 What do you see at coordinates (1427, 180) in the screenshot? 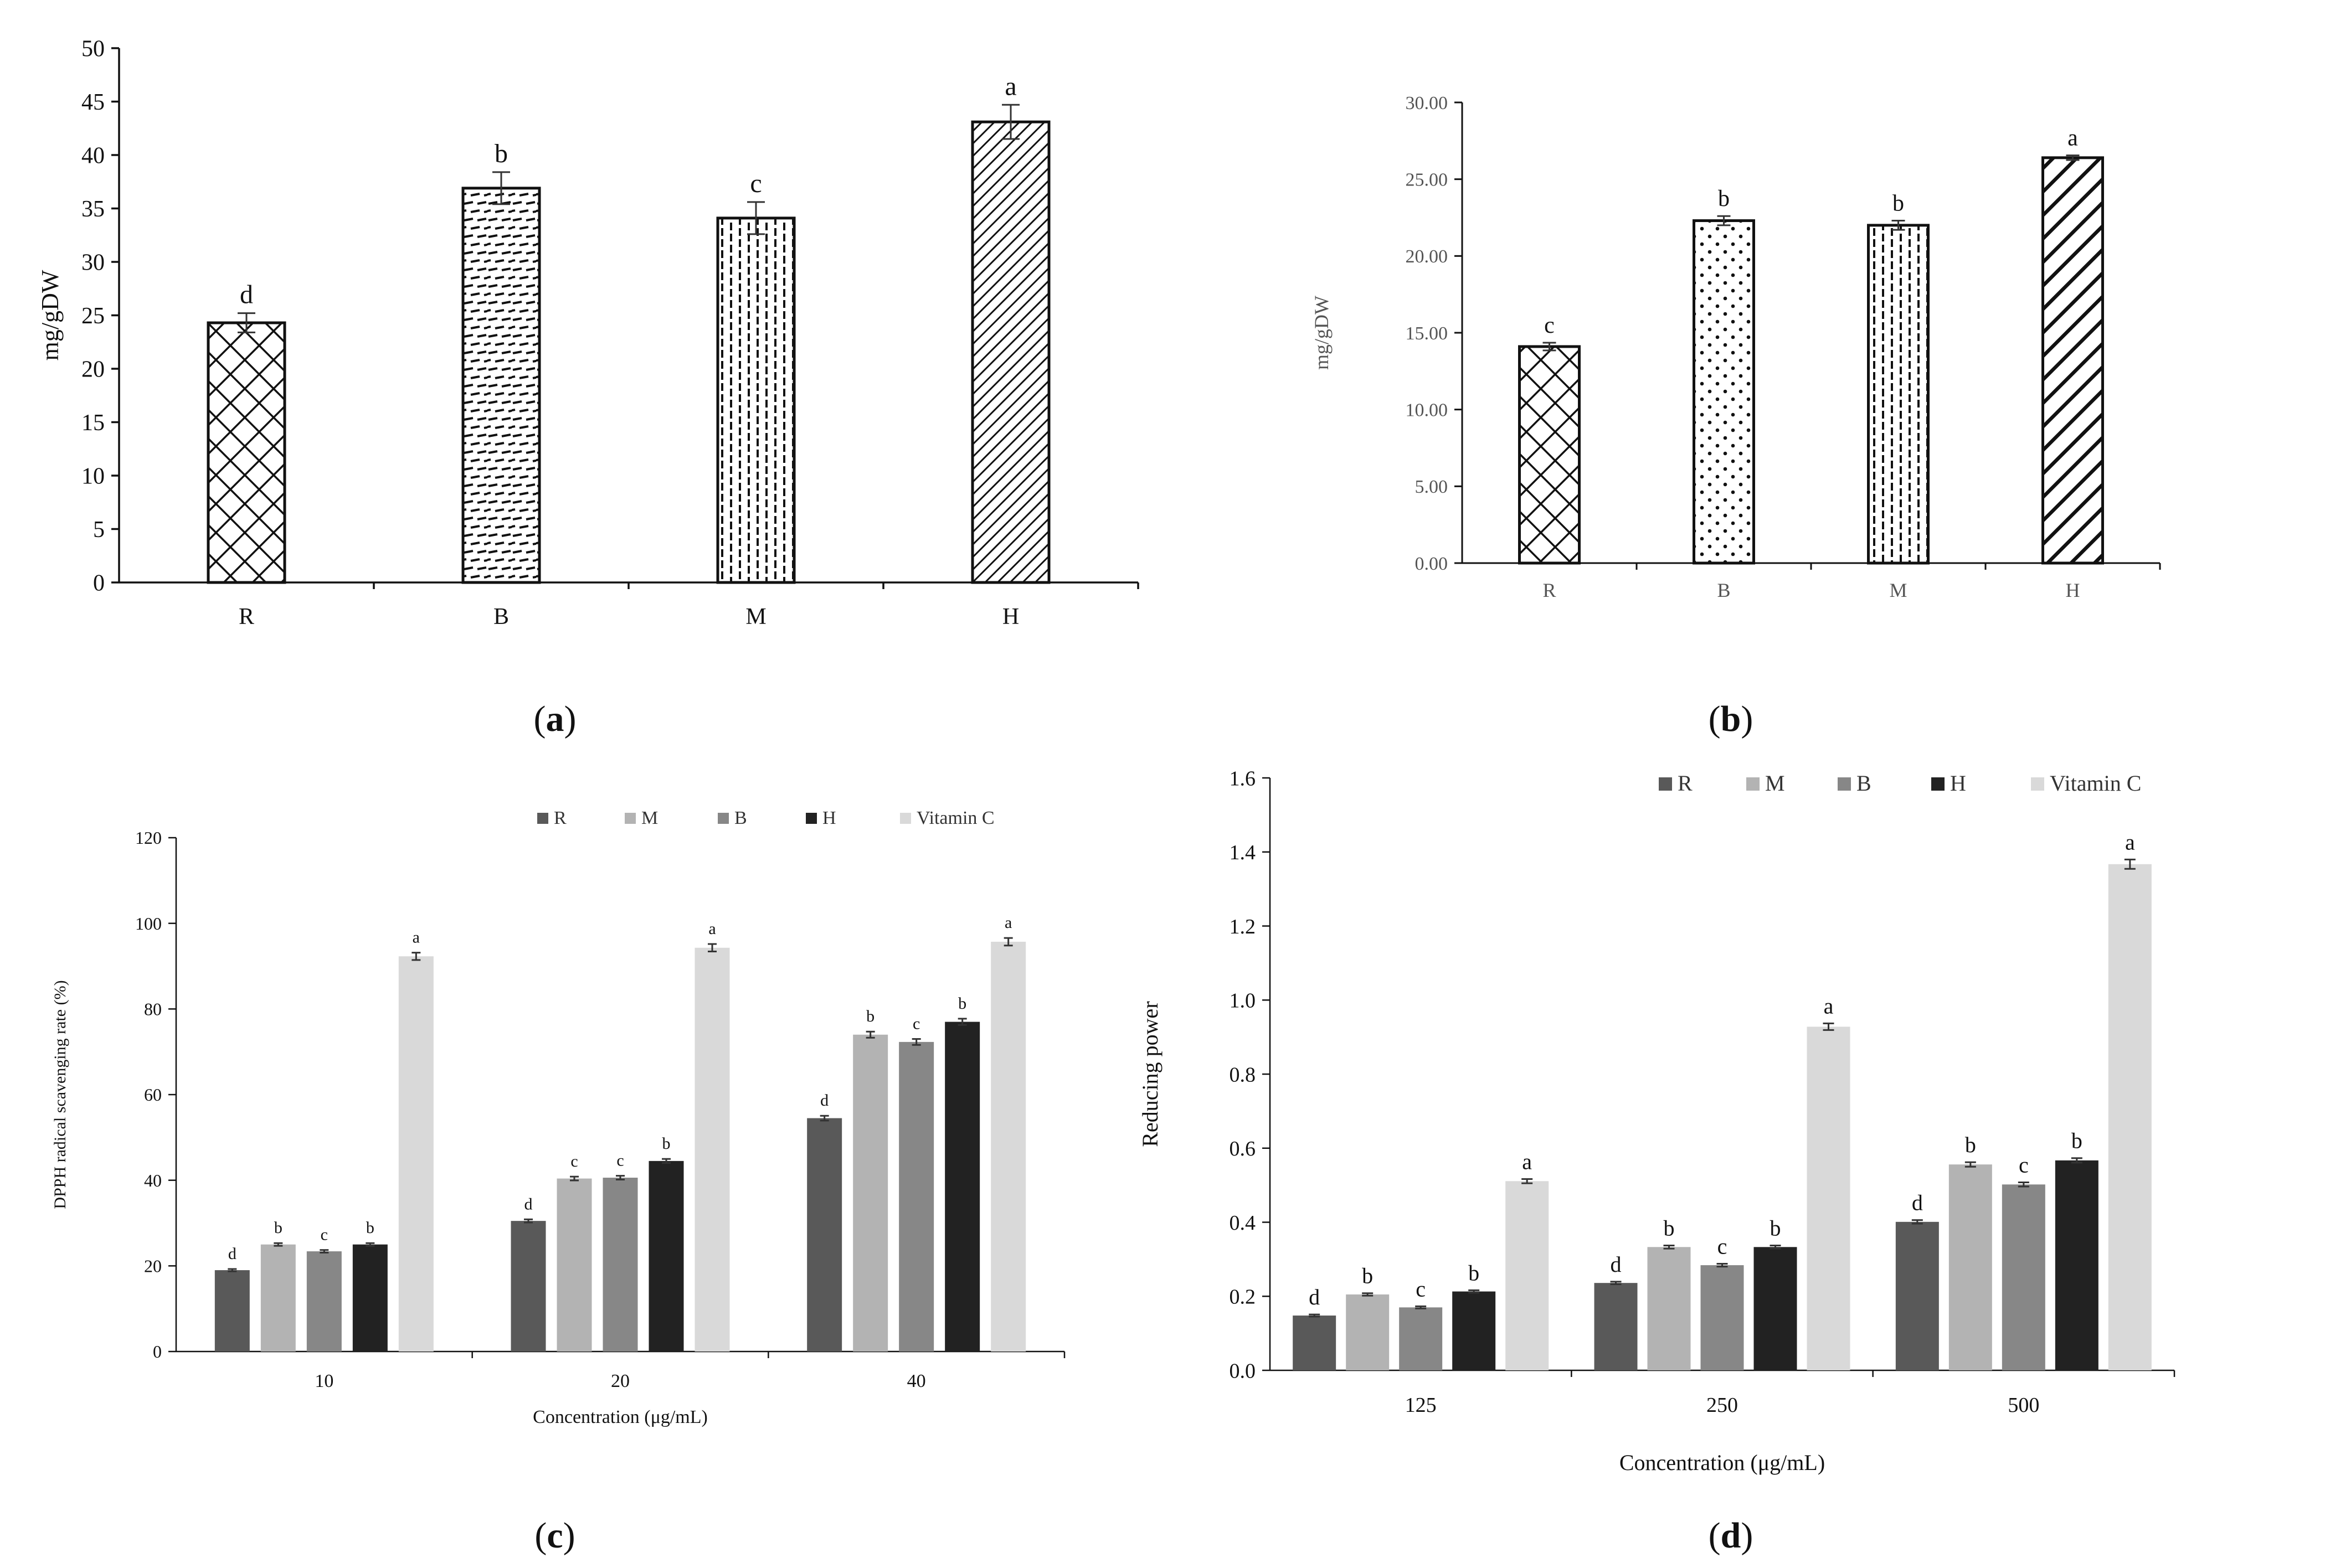
I see `y-tick-label: 25.00` at bounding box center [1427, 180].